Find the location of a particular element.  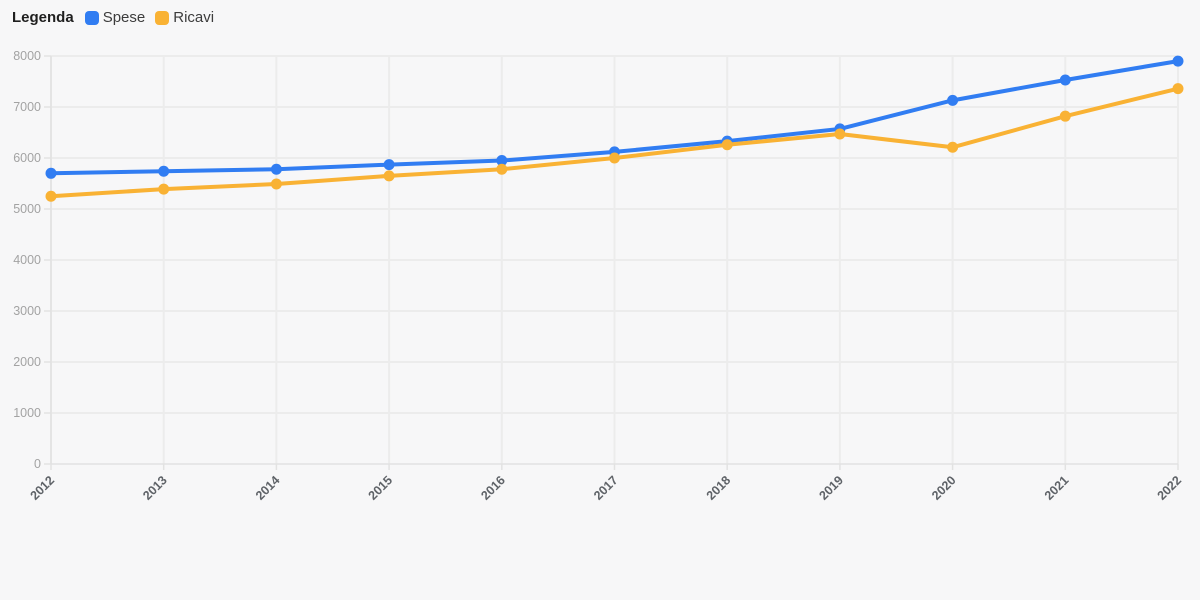

x-axis-label: 2017 is located at coordinates (606, 488).